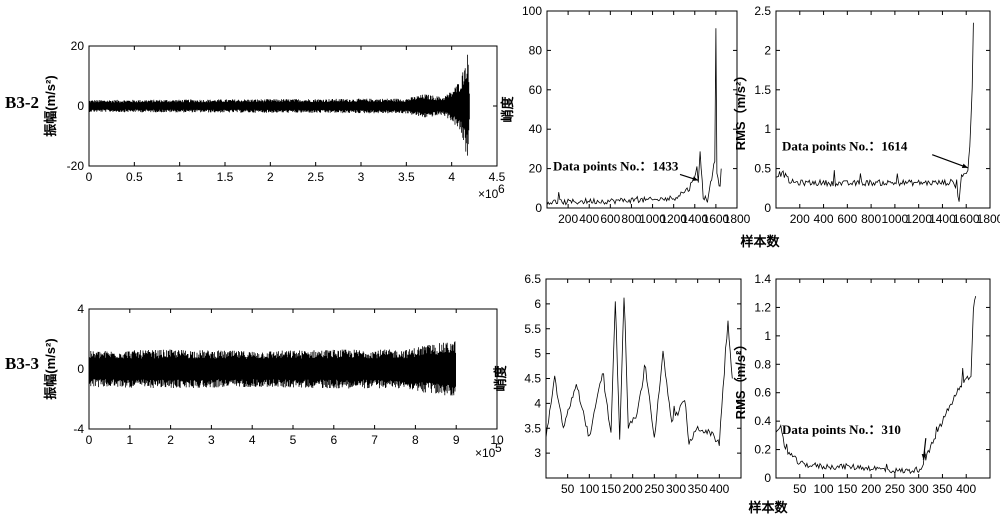 Image resolution: width=1000 pixels, height=523 pixels. What do you see at coordinates (293, 440) in the screenshot?
I see `x-tick-label: 5` at bounding box center [293, 440].